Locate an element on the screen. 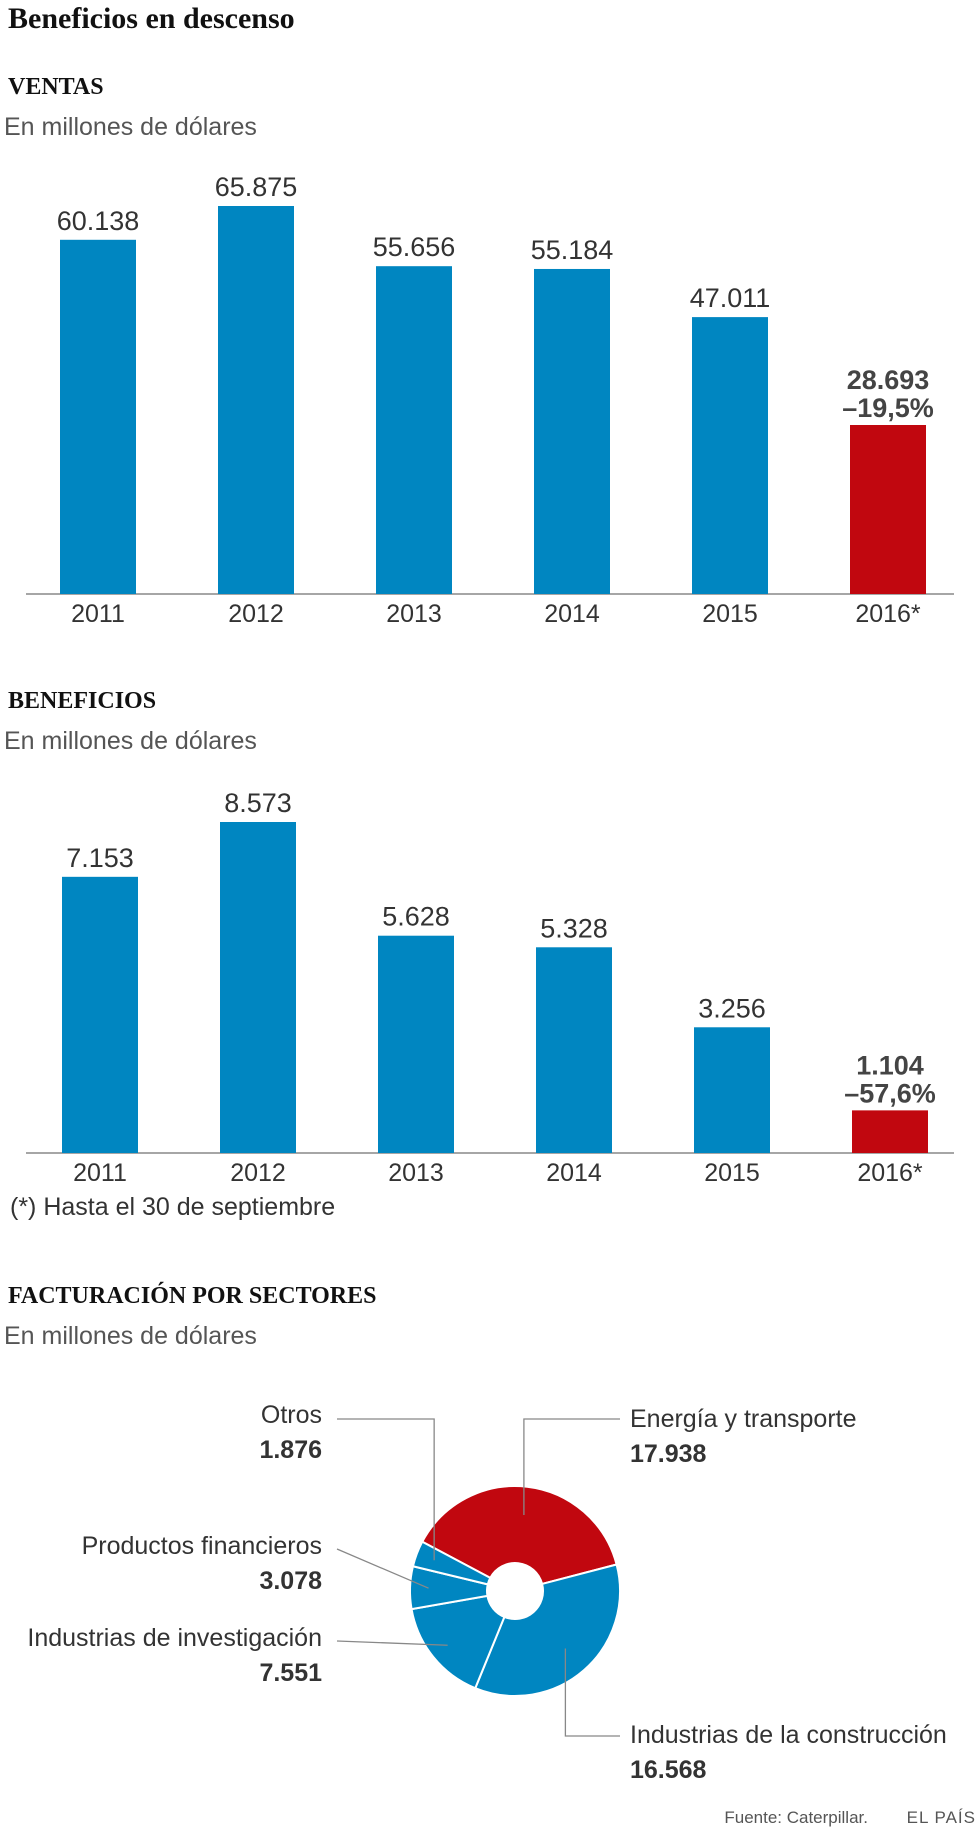 This screenshot has height=1841, width=980. sector-value-industrias-de-investigacion: 7.551 is located at coordinates (290, 1673).